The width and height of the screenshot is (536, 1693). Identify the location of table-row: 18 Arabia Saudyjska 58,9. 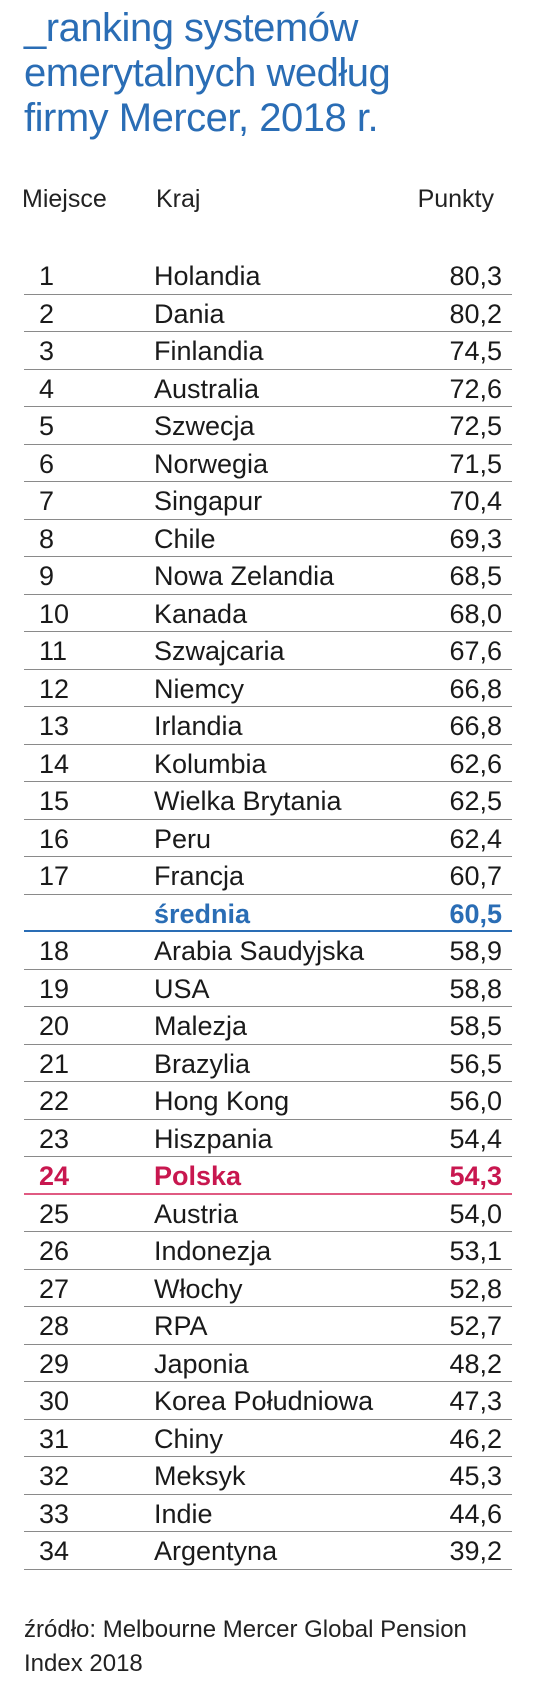
(268, 951).